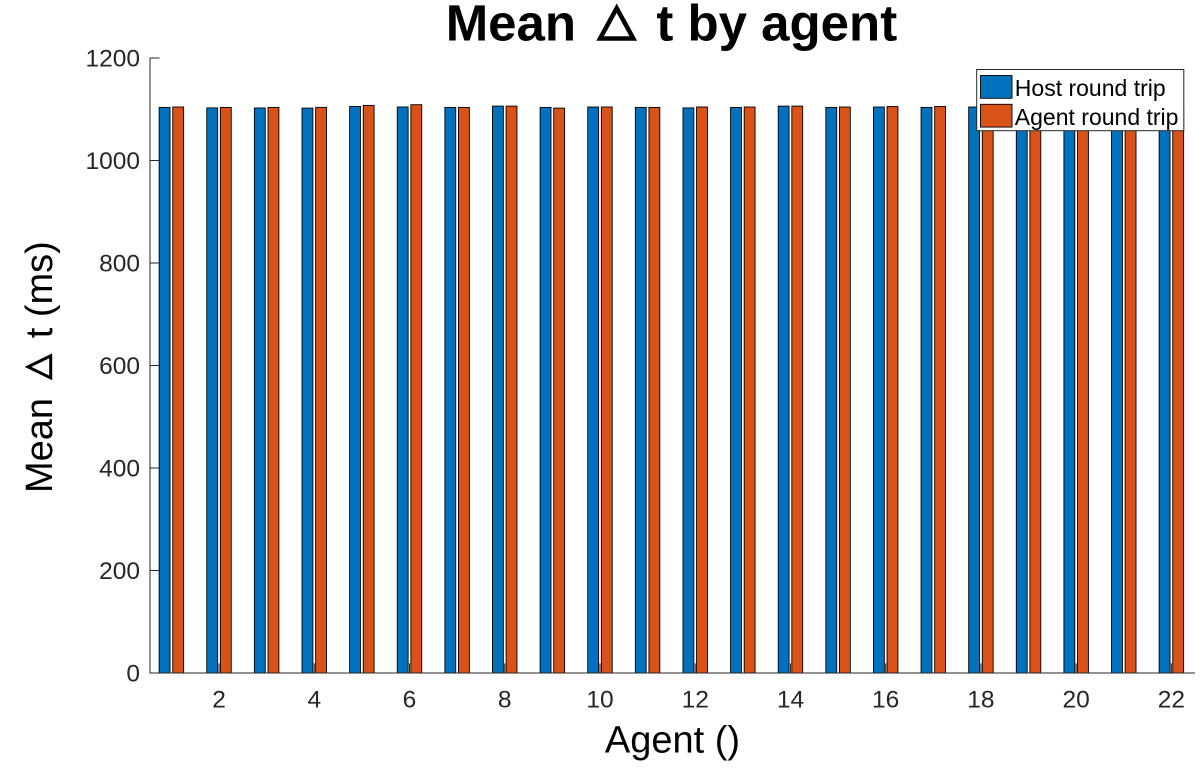 The image size is (1201, 777). I want to click on svg-text: 22, so click(1171, 699).